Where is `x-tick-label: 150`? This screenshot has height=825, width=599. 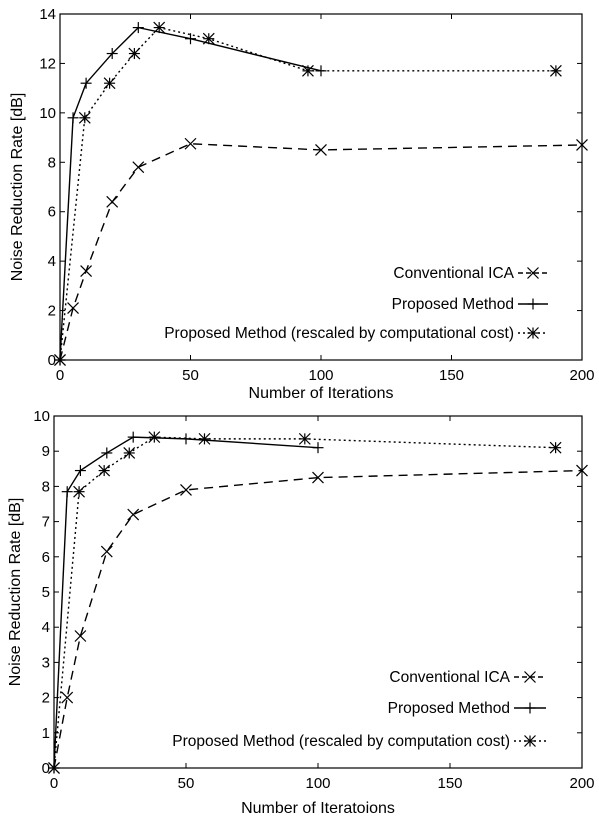 x-tick-label: 150 is located at coordinates (451, 375).